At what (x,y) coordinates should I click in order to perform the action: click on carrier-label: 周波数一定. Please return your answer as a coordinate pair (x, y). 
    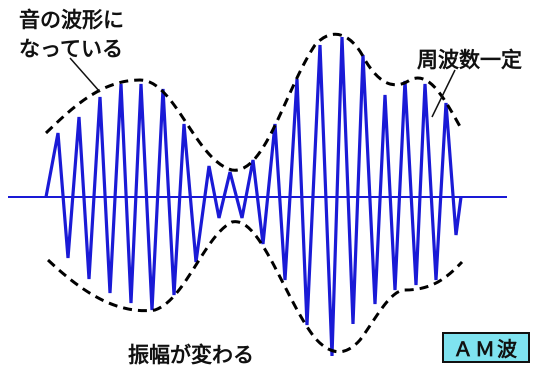
    Looking at the image, I should click on (469, 60).